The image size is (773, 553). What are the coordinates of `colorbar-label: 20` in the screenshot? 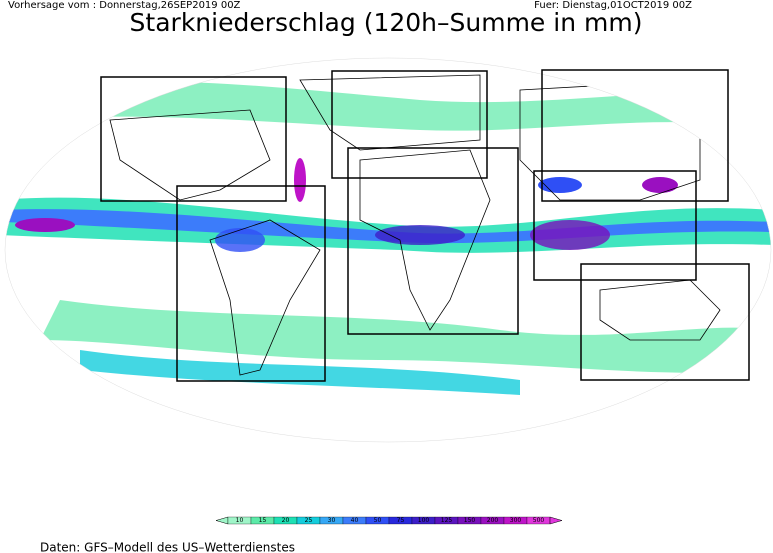 It's located at (286, 520).